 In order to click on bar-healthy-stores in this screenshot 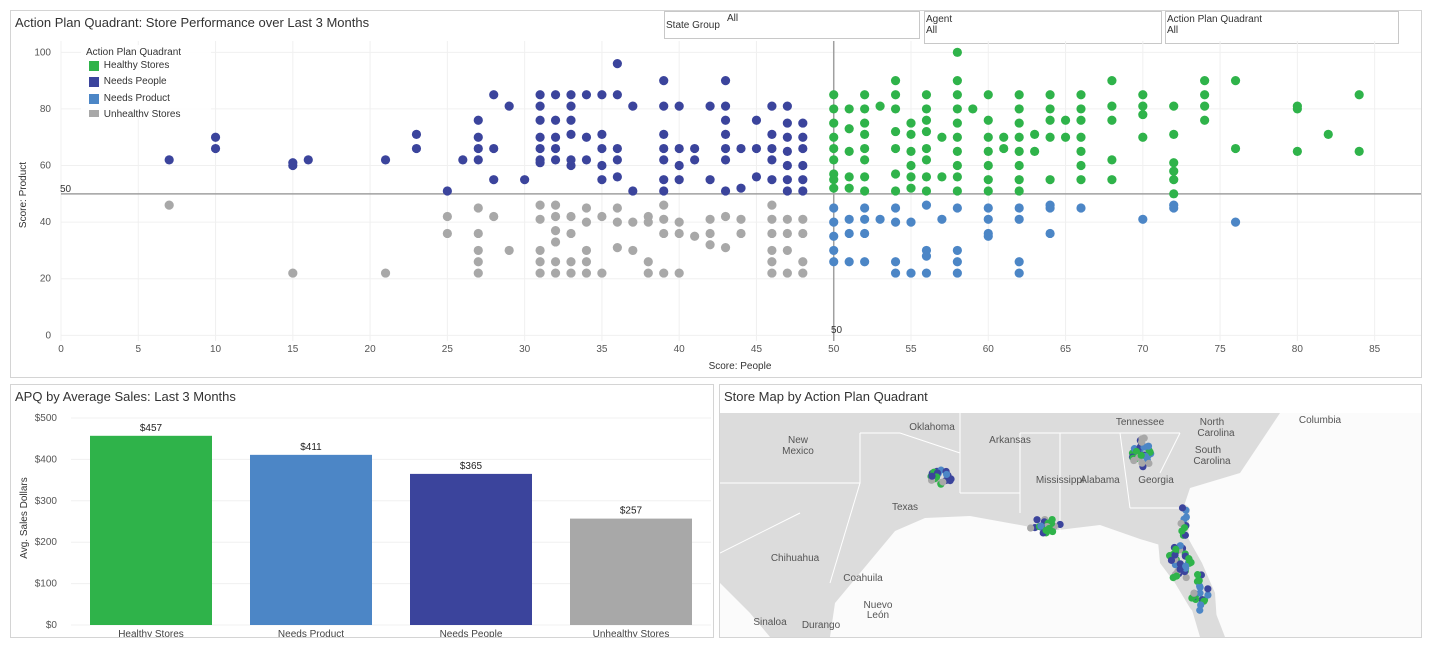, I will do `click(151, 530)`.